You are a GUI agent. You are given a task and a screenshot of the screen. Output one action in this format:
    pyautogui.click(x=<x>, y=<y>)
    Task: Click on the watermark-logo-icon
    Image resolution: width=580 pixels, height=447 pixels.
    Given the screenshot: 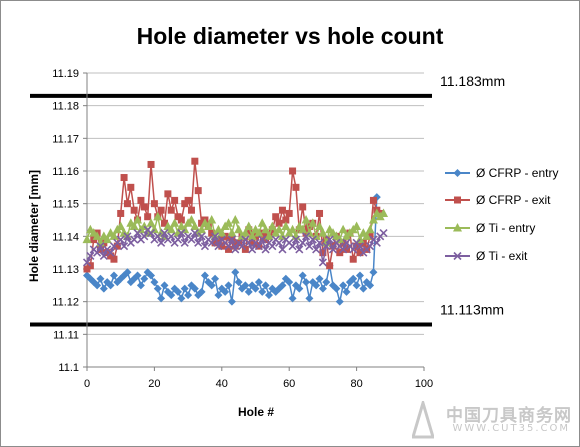 What is the action you would take?
    pyautogui.click(x=423, y=420)
    